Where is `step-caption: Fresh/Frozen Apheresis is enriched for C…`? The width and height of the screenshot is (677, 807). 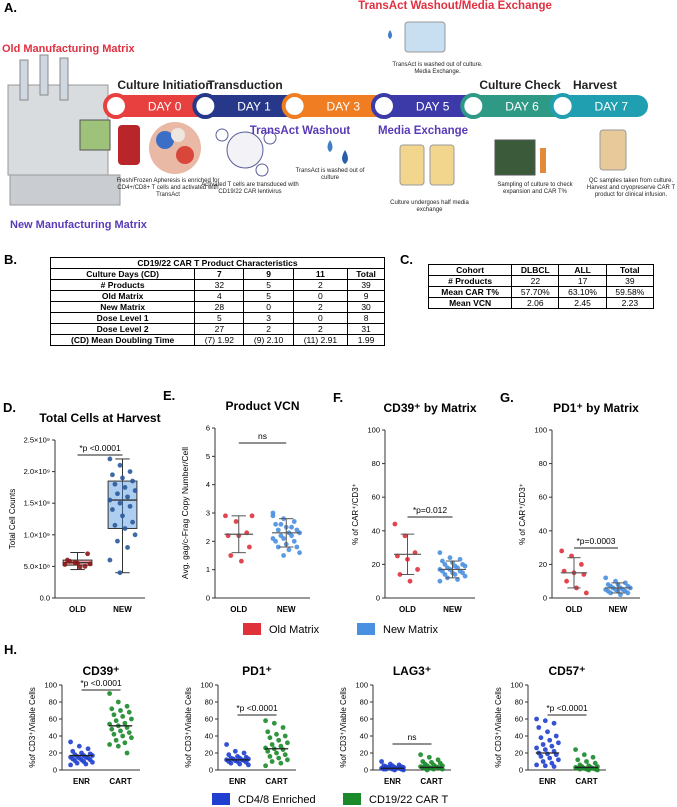
step-caption: Fresh/Frozen Apheresis is enriched for C… is located at coordinates (168, 188).